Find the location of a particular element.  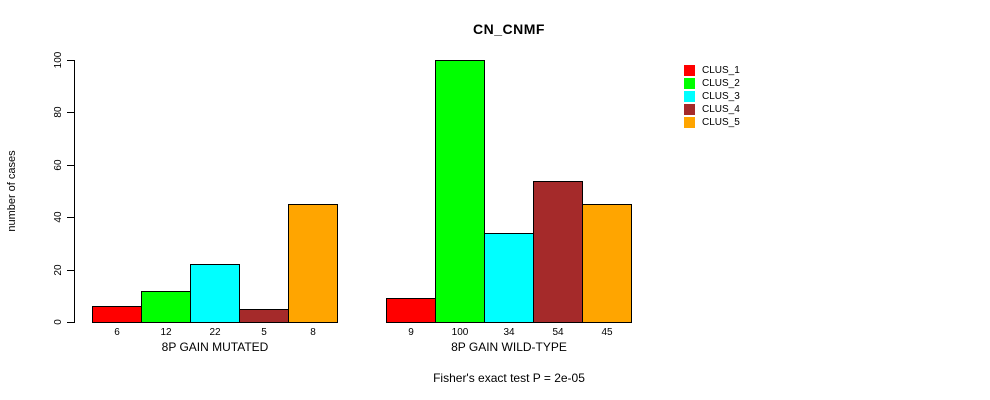

legend: CLUS_1 CLUS_2 CLUS_3 CLUS_4 CLUS_5 is located at coordinates (712, 96).